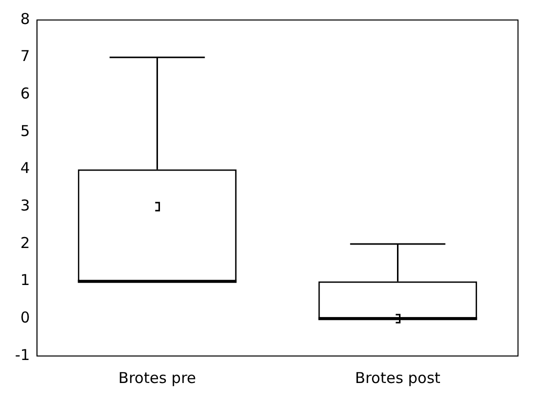 The width and height of the screenshot is (546, 418). I want to click on y-tick-label: 2, so click(25, 243).